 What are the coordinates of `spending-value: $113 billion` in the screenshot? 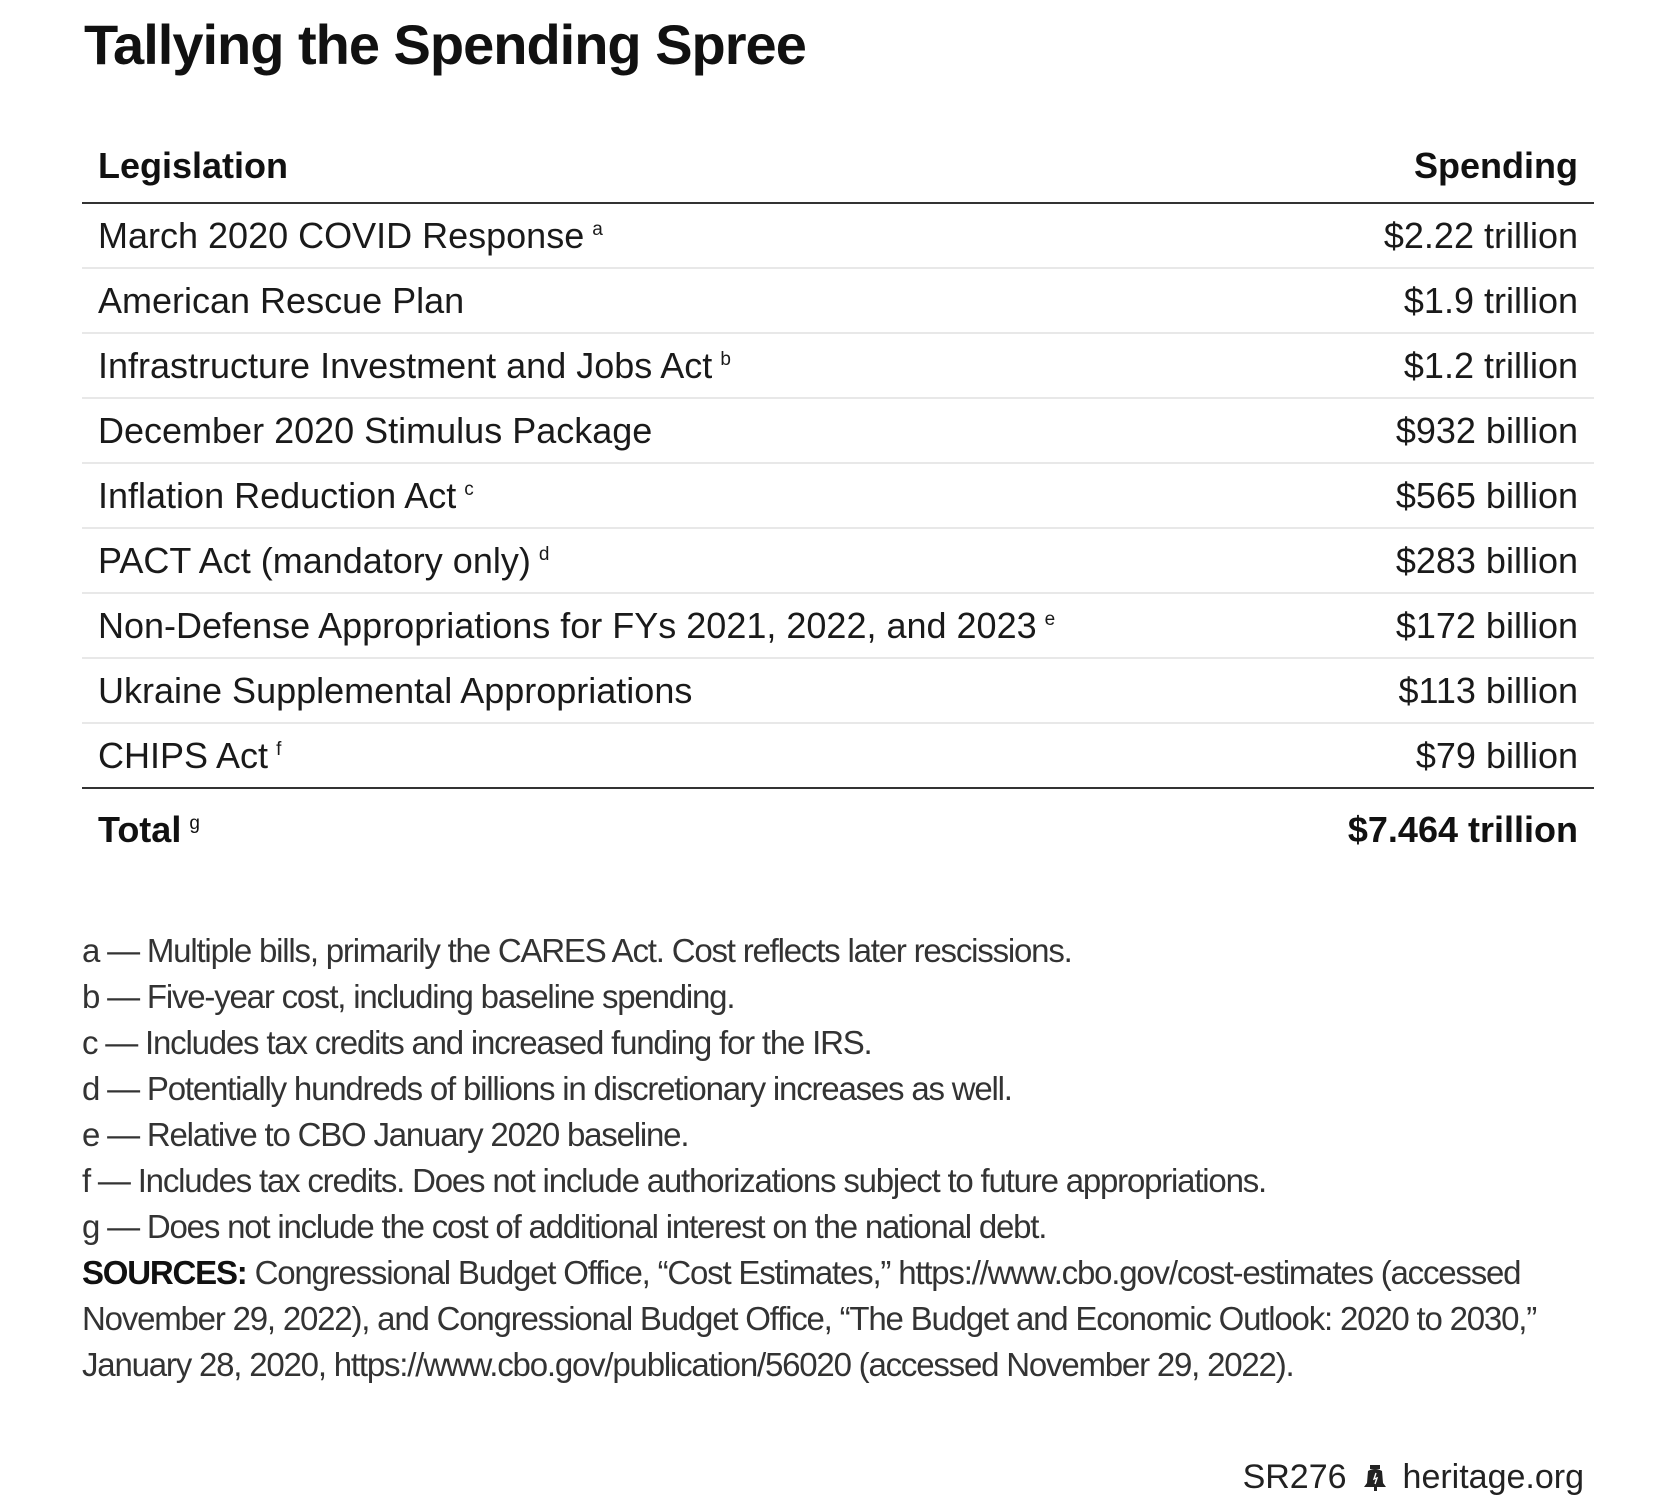 It's located at (1488, 690).